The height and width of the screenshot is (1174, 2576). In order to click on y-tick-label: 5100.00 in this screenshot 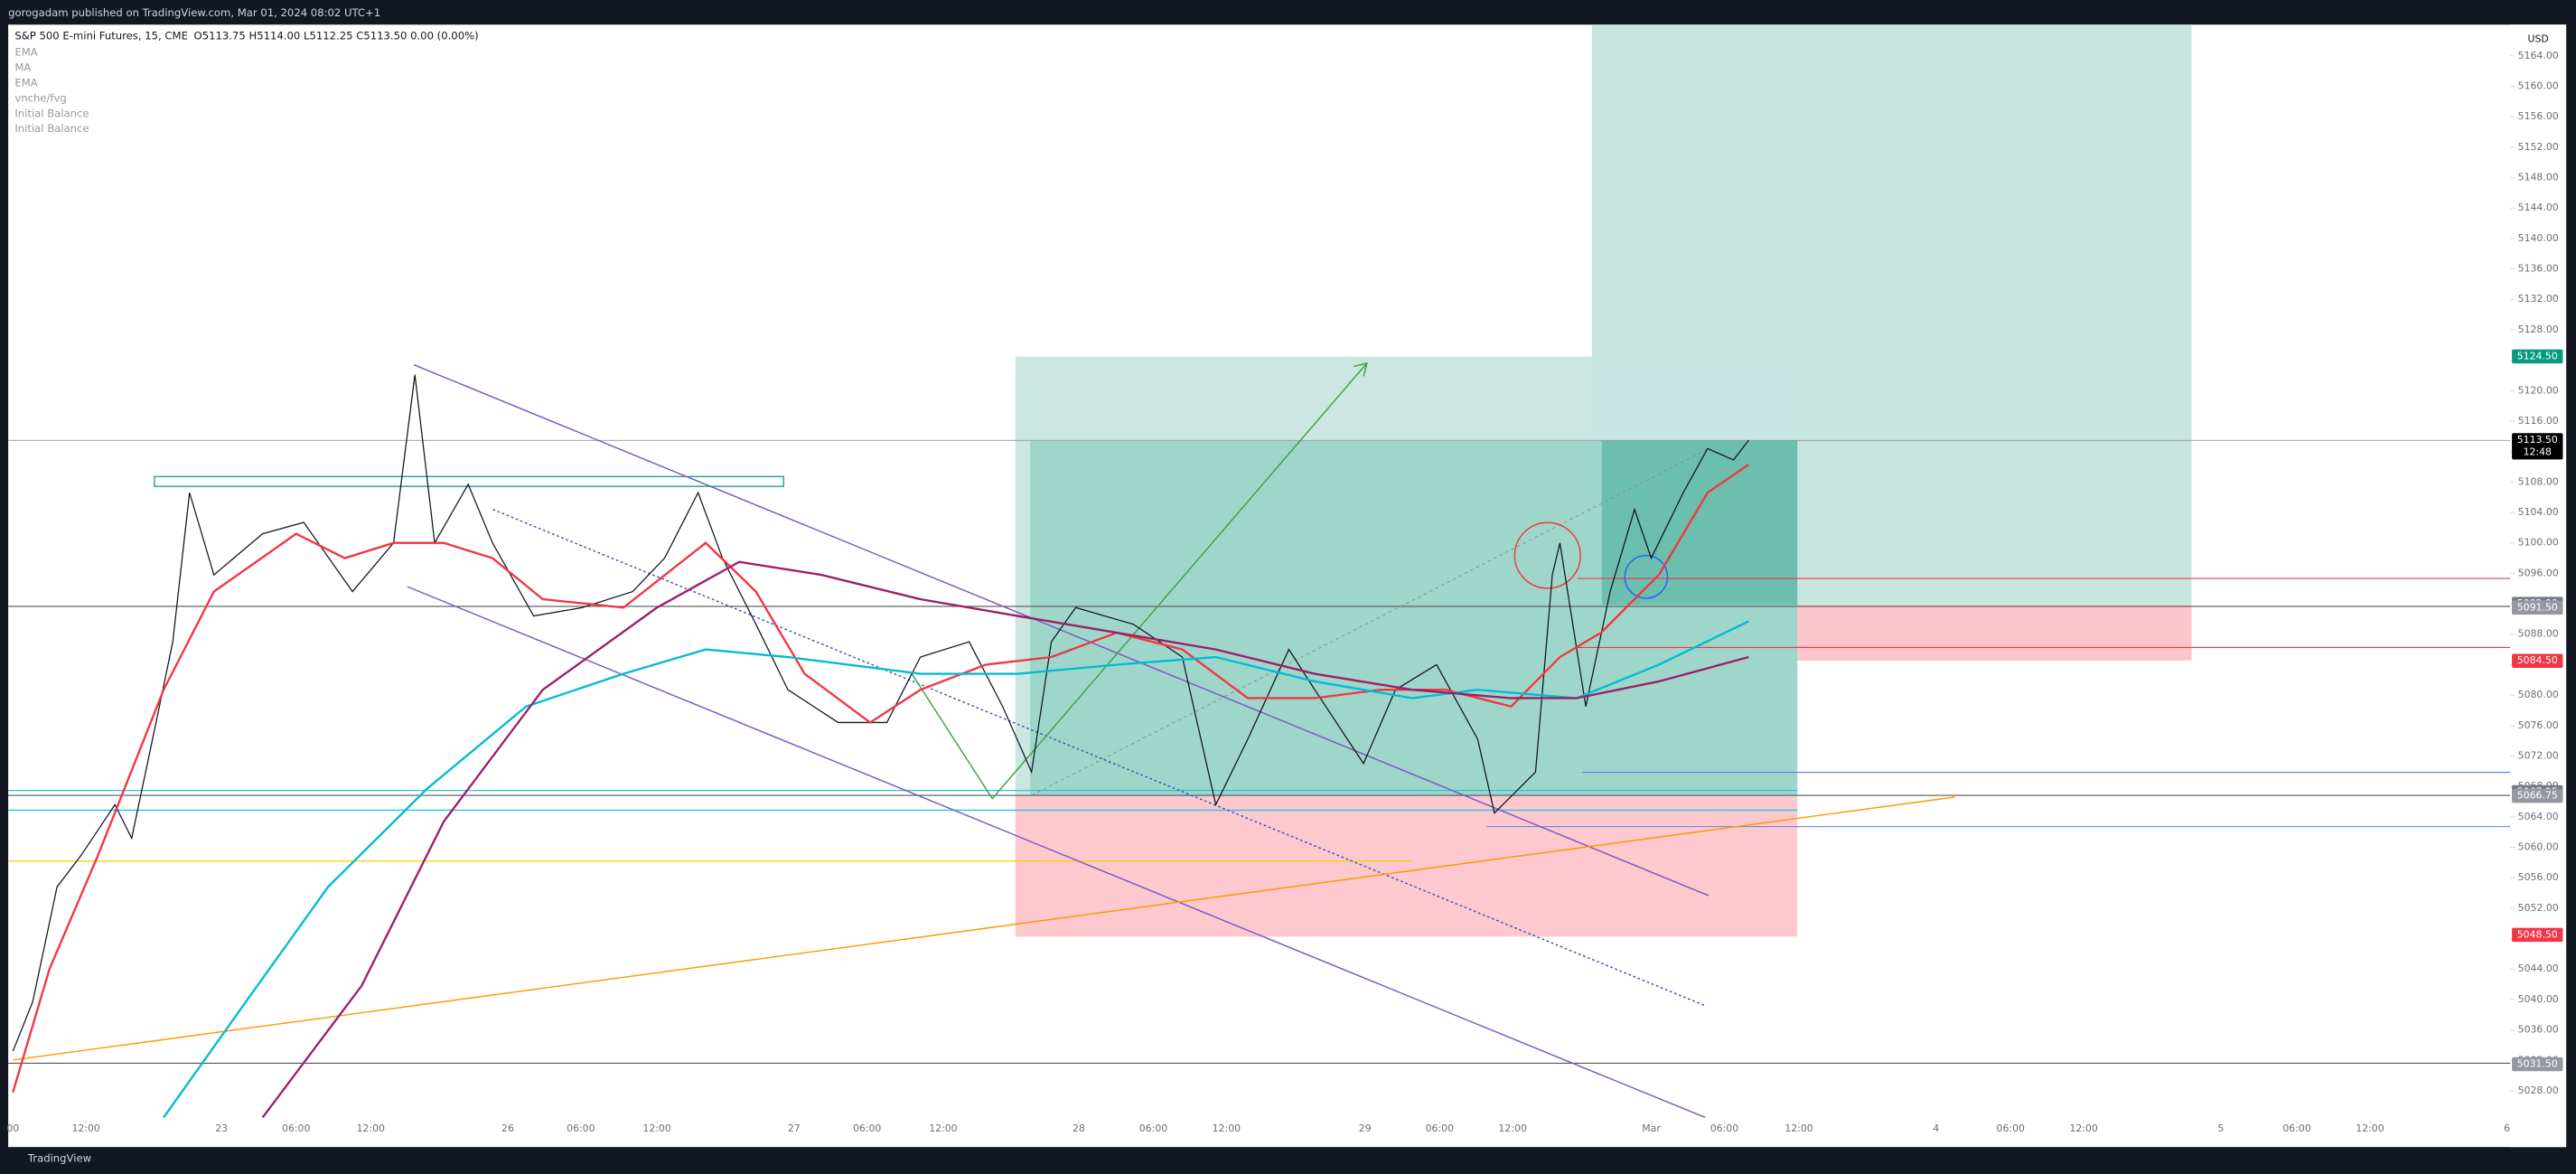, I will do `click(2538, 543)`.